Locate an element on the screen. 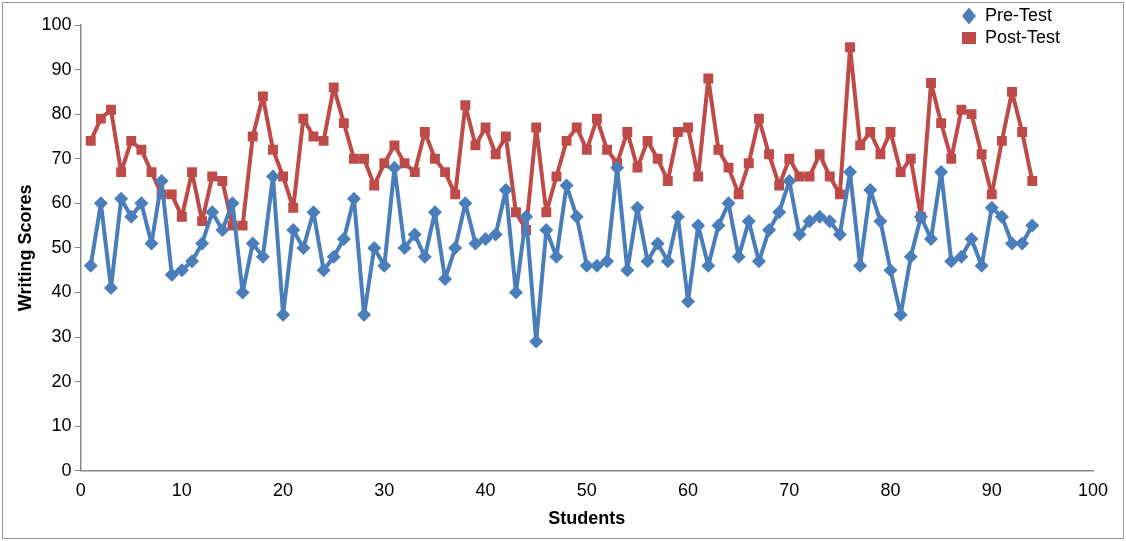 The image size is (1126, 541). x-tick-label: 40 is located at coordinates (485, 489).